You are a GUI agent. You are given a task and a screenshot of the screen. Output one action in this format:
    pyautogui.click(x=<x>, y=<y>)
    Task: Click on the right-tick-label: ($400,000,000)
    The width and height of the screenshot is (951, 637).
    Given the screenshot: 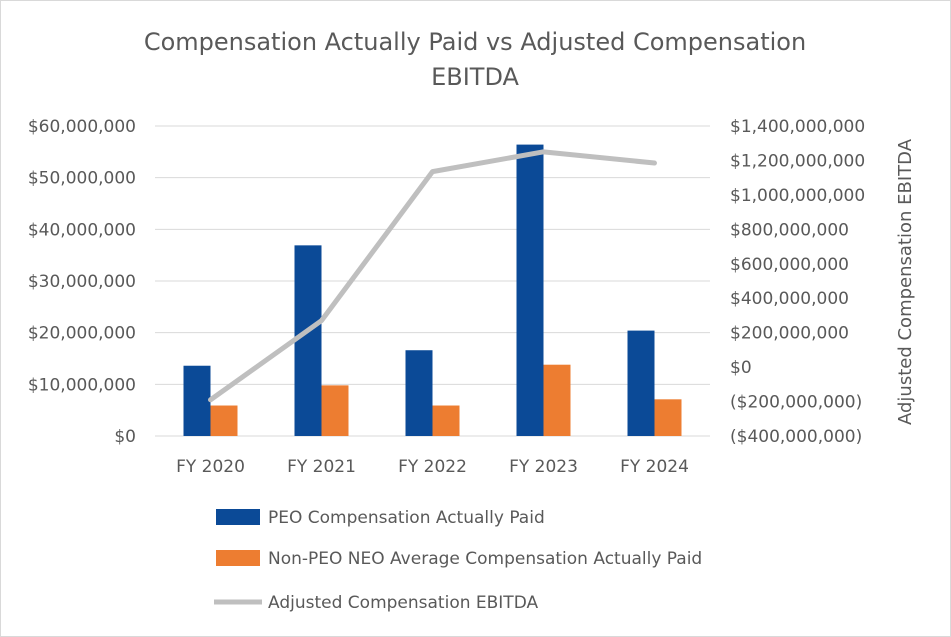 What is the action you would take?
    pyautogui.click(x=796, y=437)
    